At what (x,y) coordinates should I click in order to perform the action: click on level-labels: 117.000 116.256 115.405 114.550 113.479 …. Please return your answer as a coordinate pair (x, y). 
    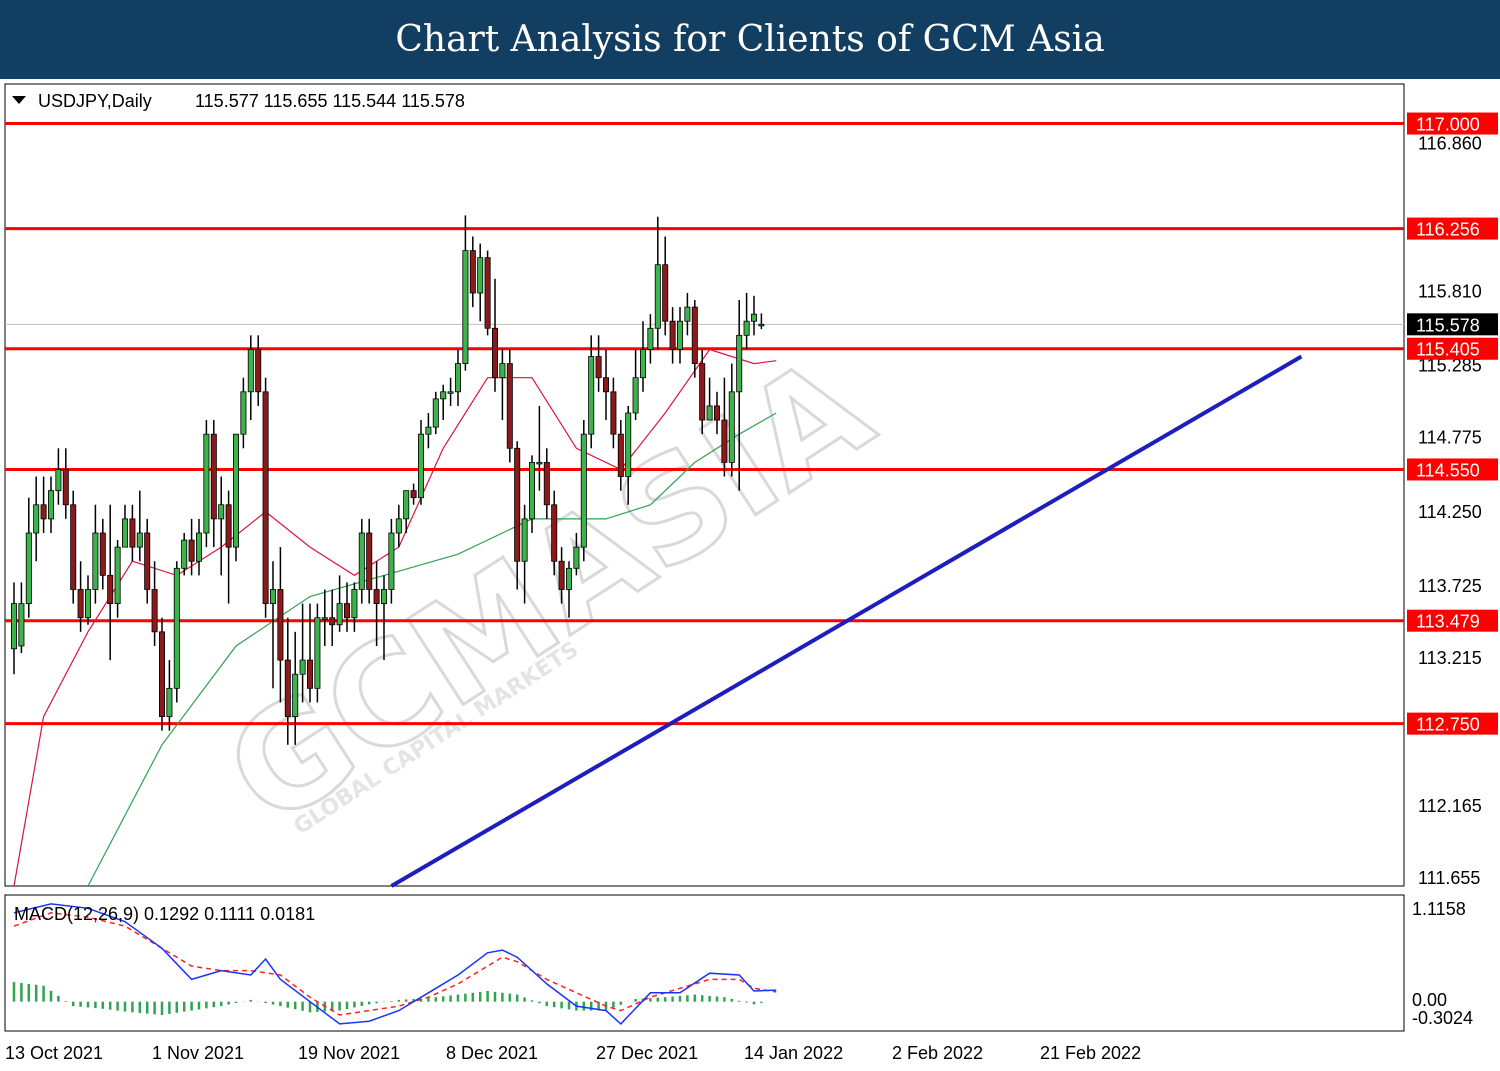
    Looking at the image, I should click on (1452, 423).